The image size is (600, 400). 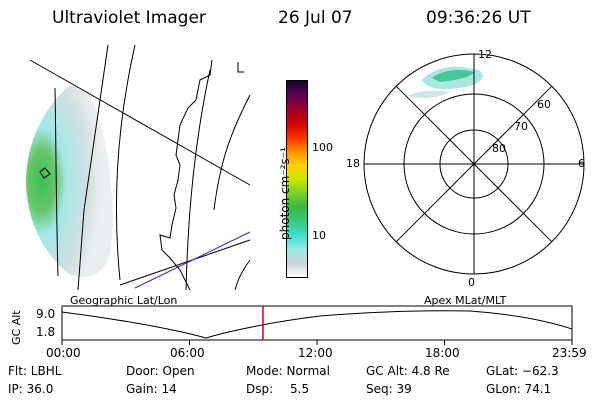 What do you see at coordinates (288, 371) in the screenshot?
I see `status-mode: Mode: Normal` at bounding box center [288, 371].